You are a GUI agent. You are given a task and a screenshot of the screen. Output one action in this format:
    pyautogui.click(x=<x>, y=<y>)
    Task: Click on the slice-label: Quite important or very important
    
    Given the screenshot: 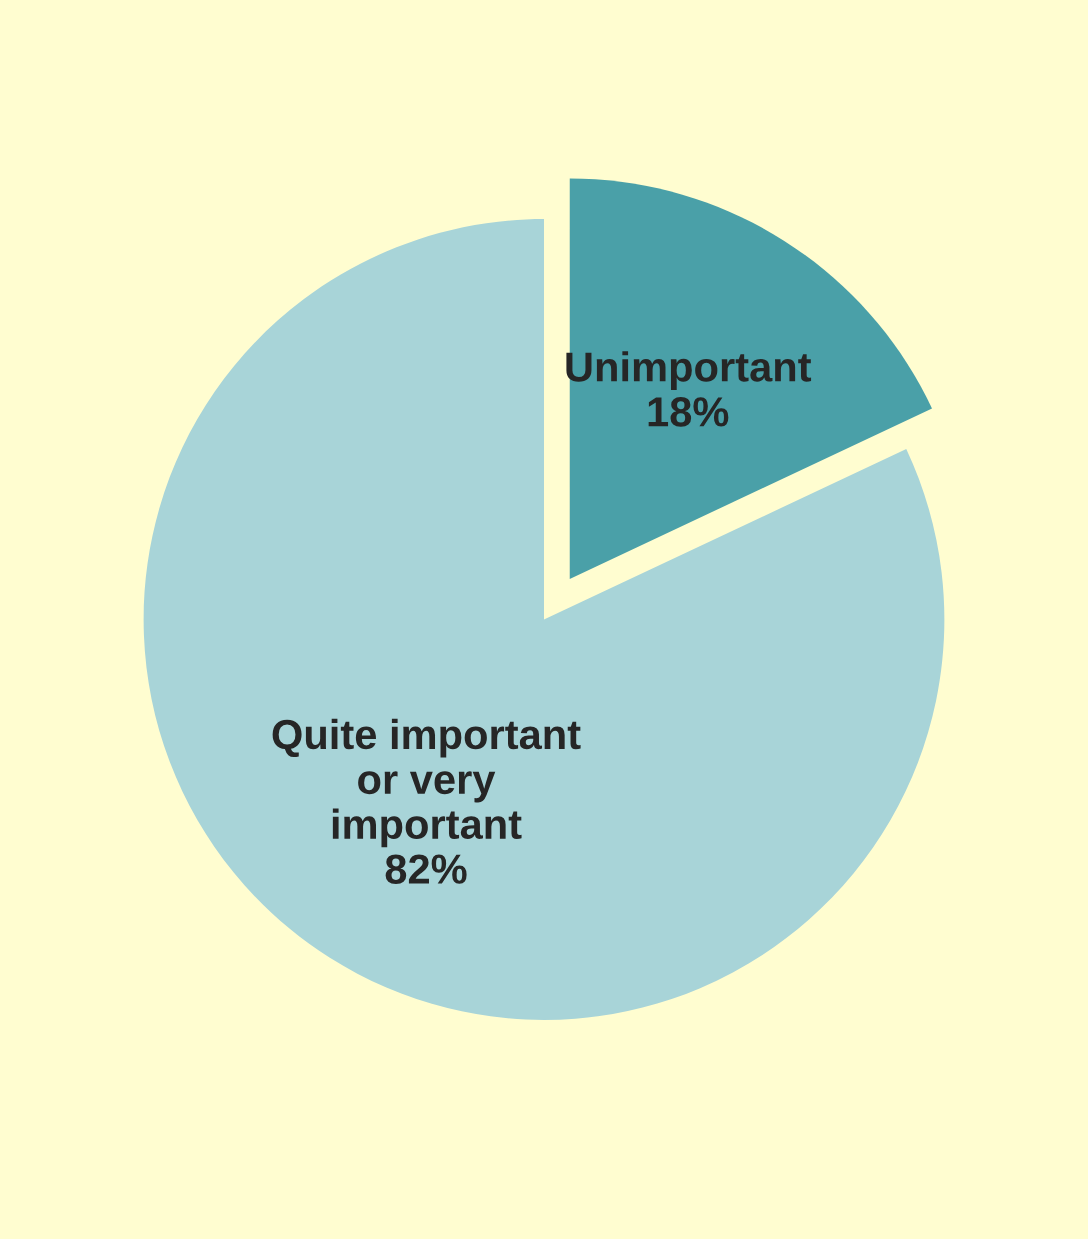 What is the action you would take?
    pyautogui.click(x=426, y=783)
    